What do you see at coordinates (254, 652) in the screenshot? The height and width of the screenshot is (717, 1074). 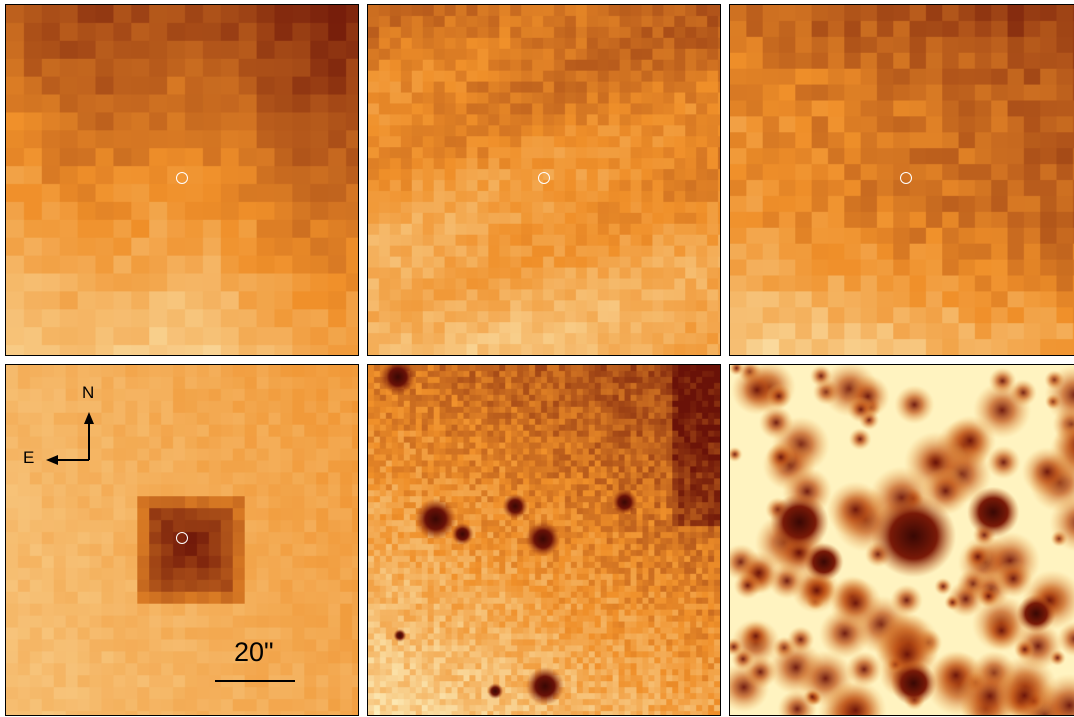 I see `scale-bar-label: 20"` at bounding box center [254, 652].